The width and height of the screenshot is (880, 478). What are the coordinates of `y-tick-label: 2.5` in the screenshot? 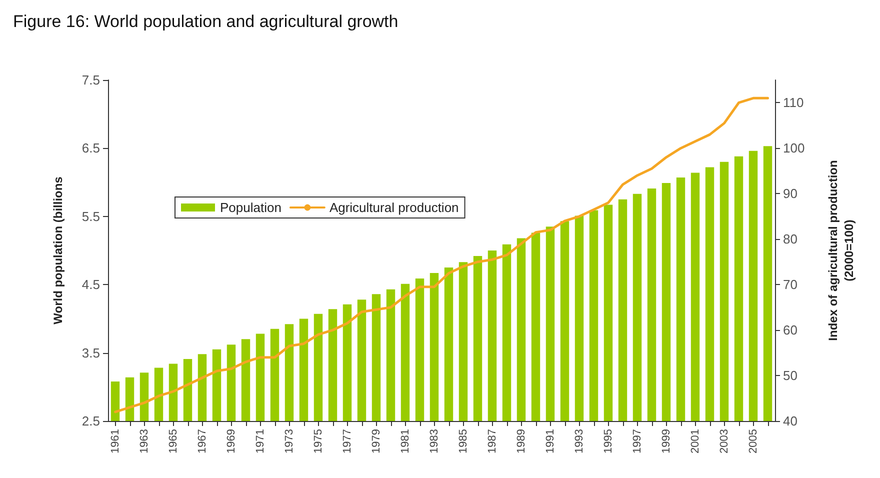 It's located at (91, 421).